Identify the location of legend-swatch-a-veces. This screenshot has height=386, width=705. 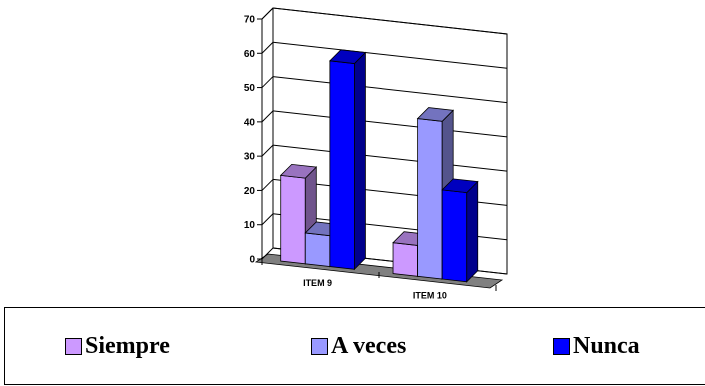
(319, 346).